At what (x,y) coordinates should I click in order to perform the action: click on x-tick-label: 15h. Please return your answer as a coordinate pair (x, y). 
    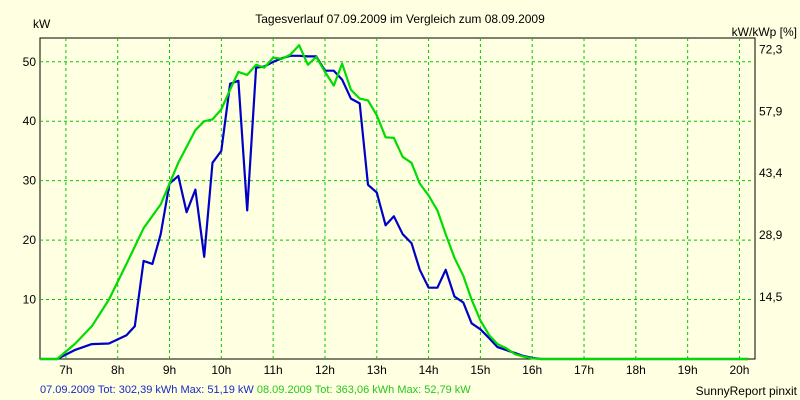
    Looking at the image, I should click on (480, 370).